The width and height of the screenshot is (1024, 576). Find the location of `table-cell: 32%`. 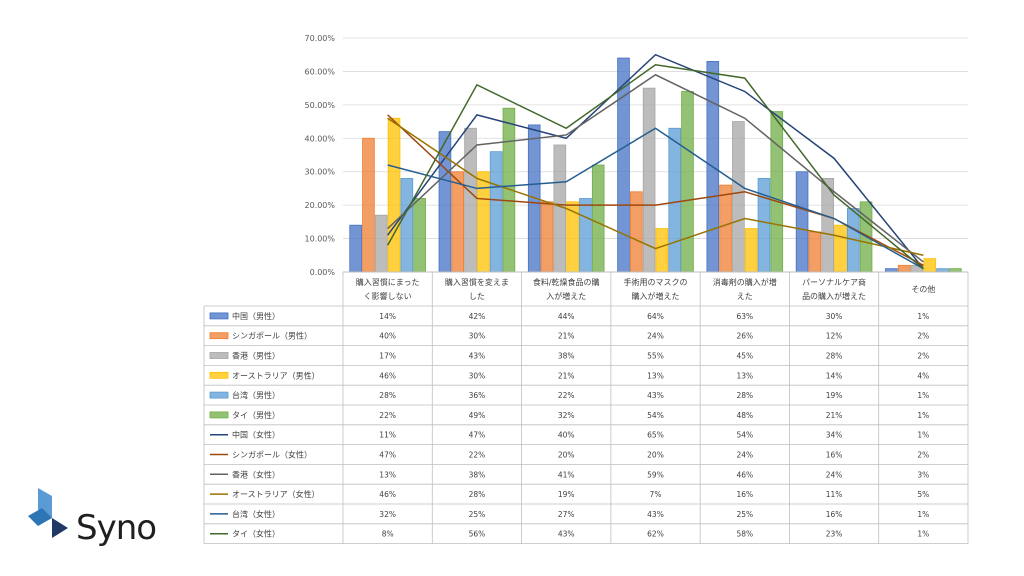

table-cell: 32% is located at coordinates (566, 415).